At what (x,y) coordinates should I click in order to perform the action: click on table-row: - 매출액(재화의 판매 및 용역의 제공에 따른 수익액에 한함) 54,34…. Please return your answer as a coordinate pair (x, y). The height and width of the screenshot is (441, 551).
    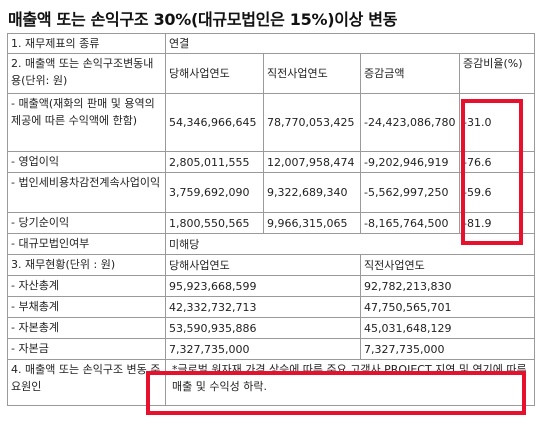
    Looking at the image, I should click on (271, 122).